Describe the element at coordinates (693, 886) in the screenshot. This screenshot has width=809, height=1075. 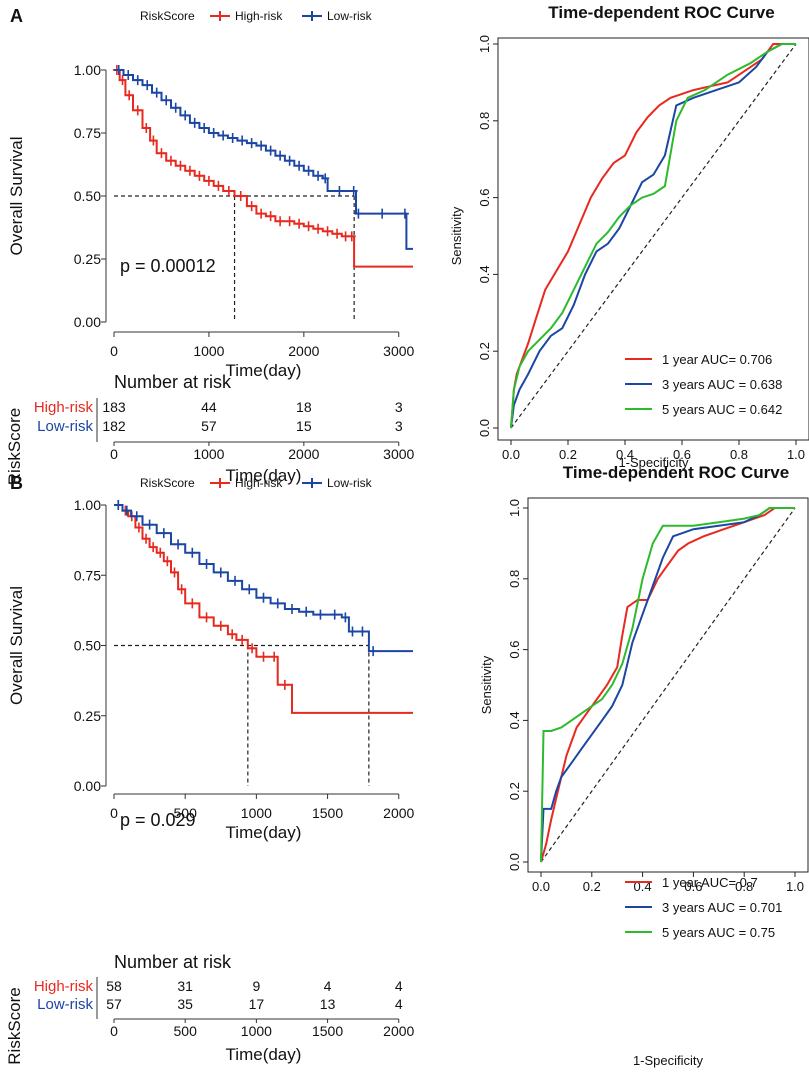
I see `roc-x-tick-label: 0.6` at that location.